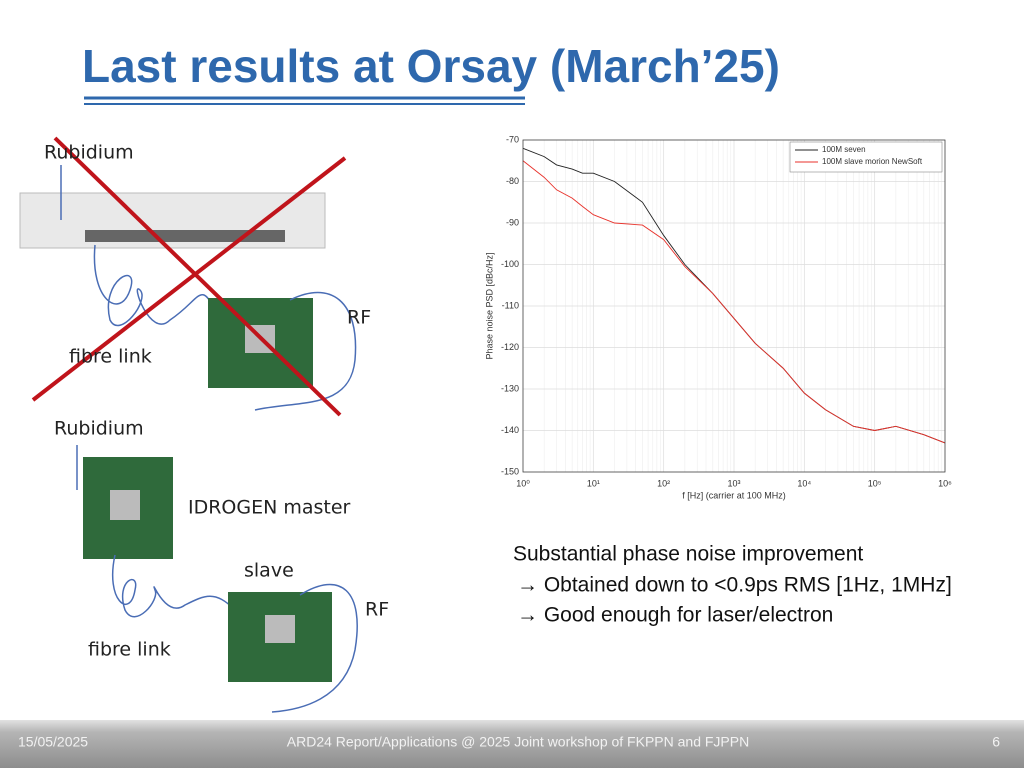 The image size is (1024, 768). I want to click on bullet: → Good enough for laser/electron, so click(675, 615).